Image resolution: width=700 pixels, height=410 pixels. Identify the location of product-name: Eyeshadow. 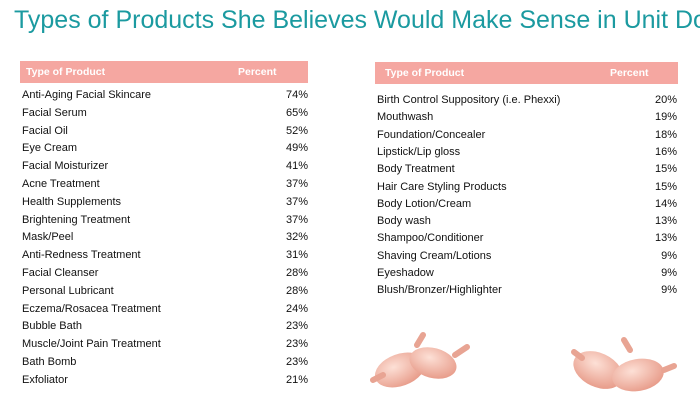
(405, 273).